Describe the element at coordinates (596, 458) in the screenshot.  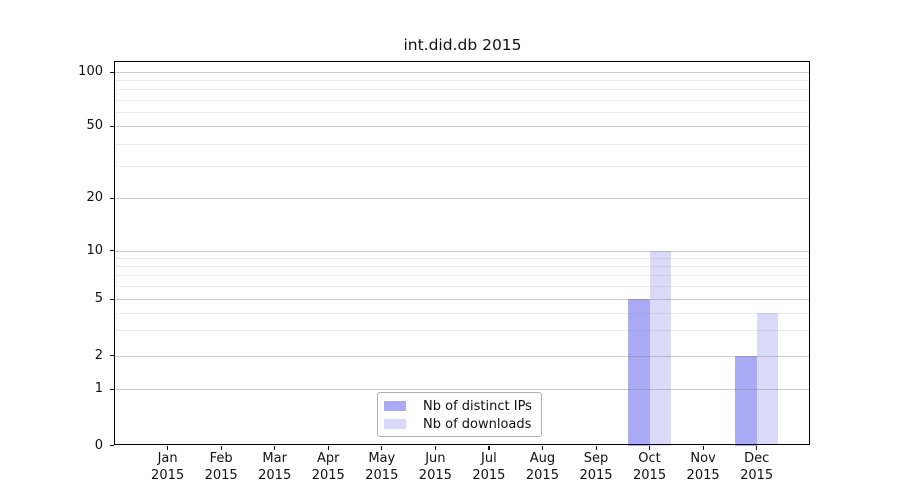
I see `x-tick-month: Sep` at that location.